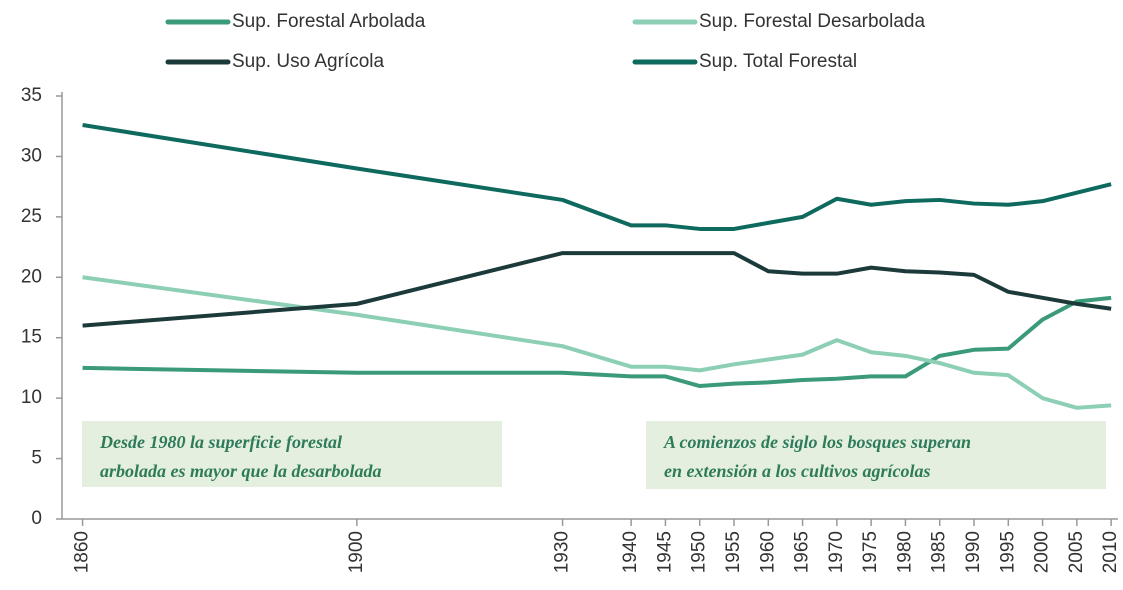 The image size is (1123, 590). What do you see at coordinates (904, 552) in the screenshot?
I see `x-tick-label: 1980` at bounding box center [904, 552].